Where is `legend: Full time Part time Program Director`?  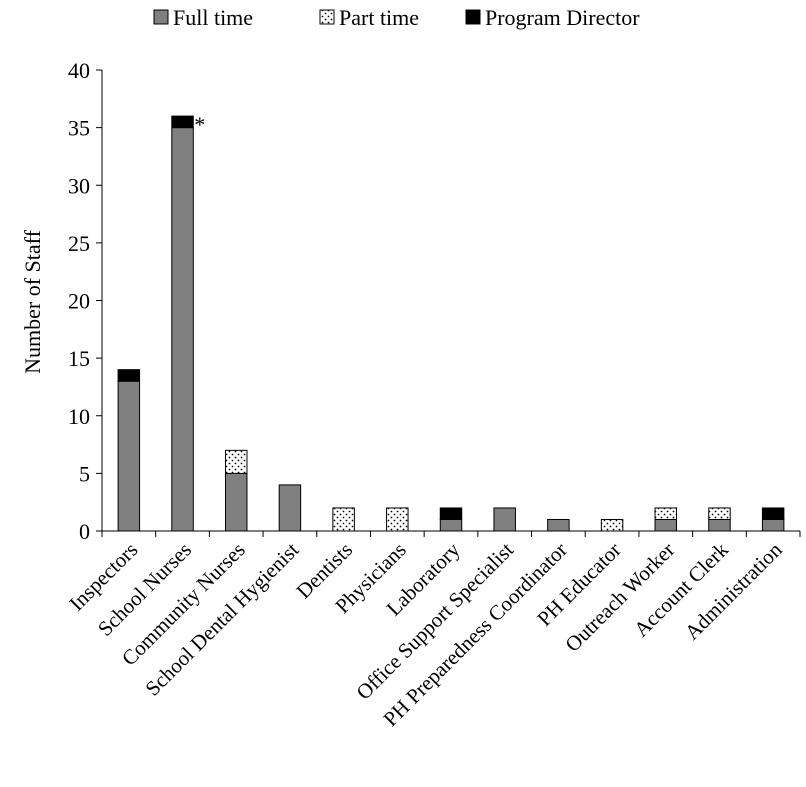 legend: Full time Part time Program Director is located at coordinates (396, 17).